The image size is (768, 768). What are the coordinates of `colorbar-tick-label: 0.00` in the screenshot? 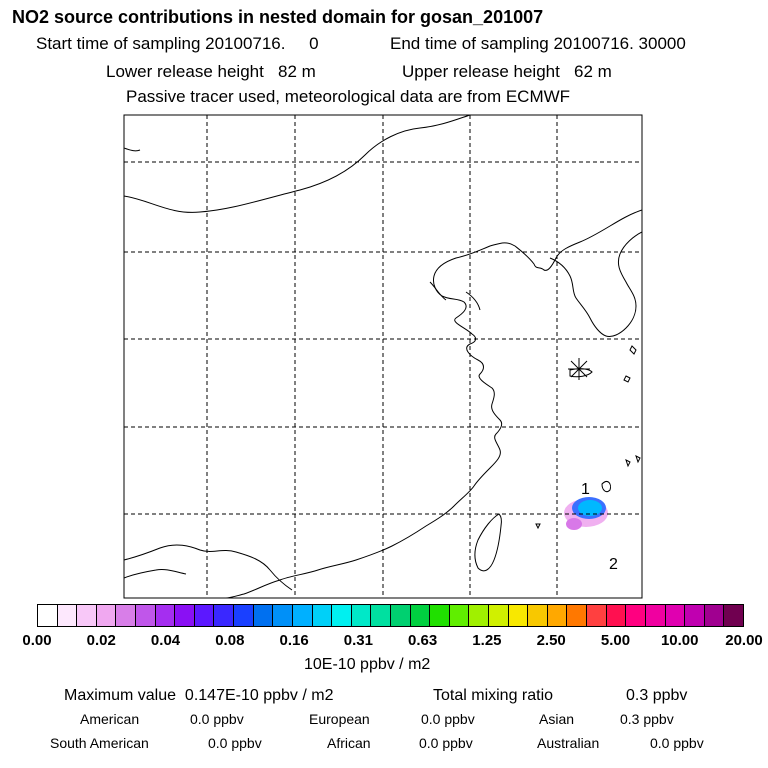 It's located at (37, 640).